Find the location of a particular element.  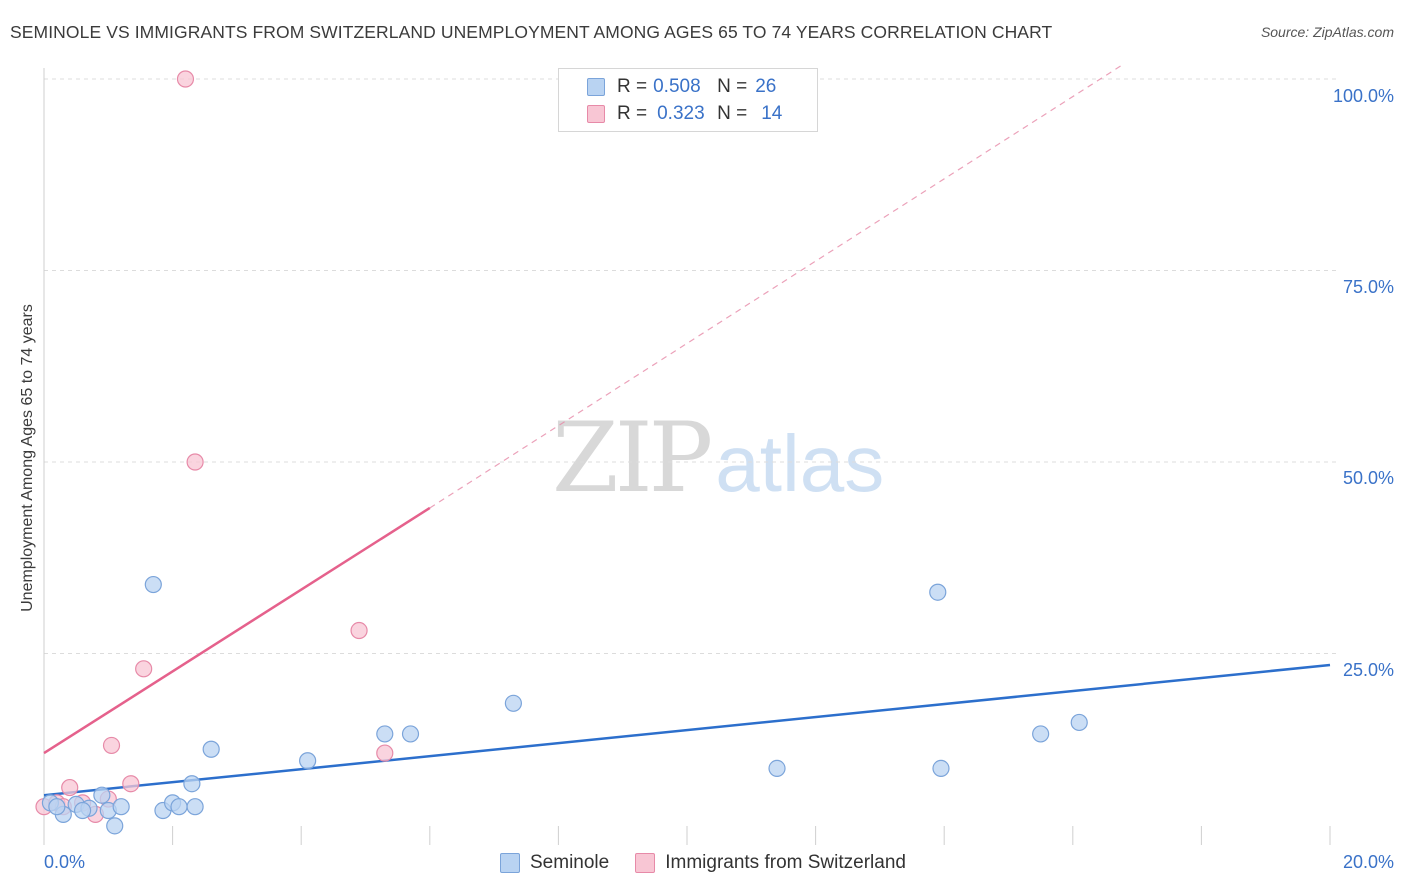

x-tick-0: 0.0% is located at coordinates (65, 862).